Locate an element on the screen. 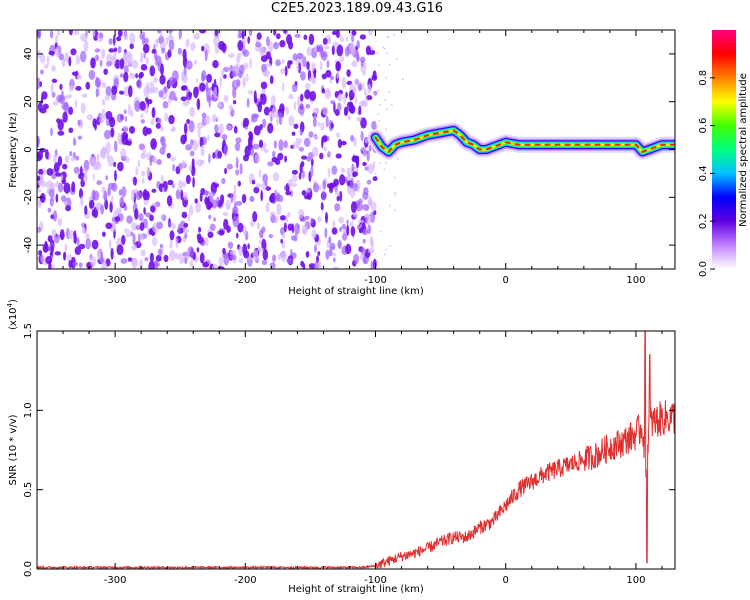 Image resolution: width=750 pixels, height=600 pixels. x-tick-label: -100 is located at coordinates (375, 580).